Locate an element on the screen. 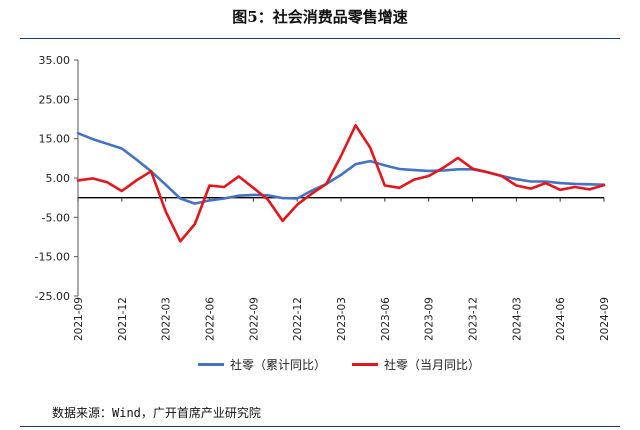 This screenshot has width=640, height=430. y-tick-label: -25.00 is located at coordinates (52, 296).